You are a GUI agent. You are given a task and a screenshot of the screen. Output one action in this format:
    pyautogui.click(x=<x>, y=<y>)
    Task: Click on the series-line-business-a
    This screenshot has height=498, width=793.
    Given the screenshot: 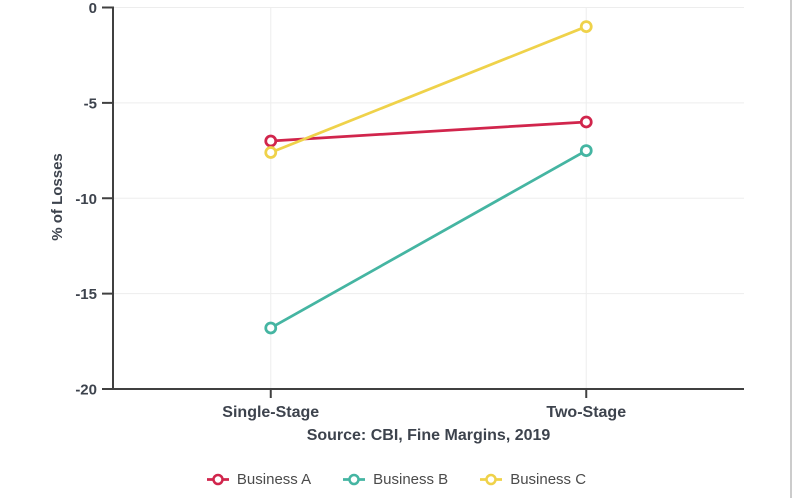 What is the action you would take?
    pyautogui.click(x=428, y=131)
    